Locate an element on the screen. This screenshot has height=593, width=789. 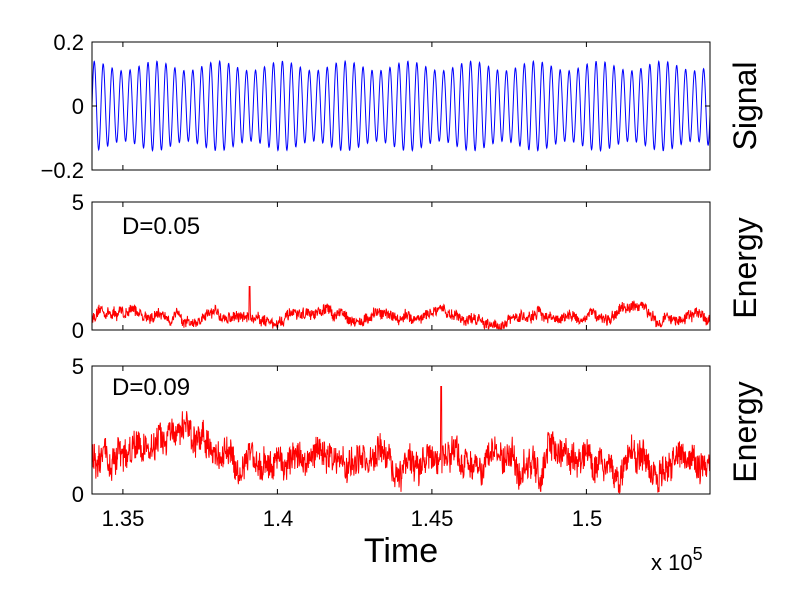
energy-d009-ytick-label-bottom: 0 is located at coordinates (78, 494).